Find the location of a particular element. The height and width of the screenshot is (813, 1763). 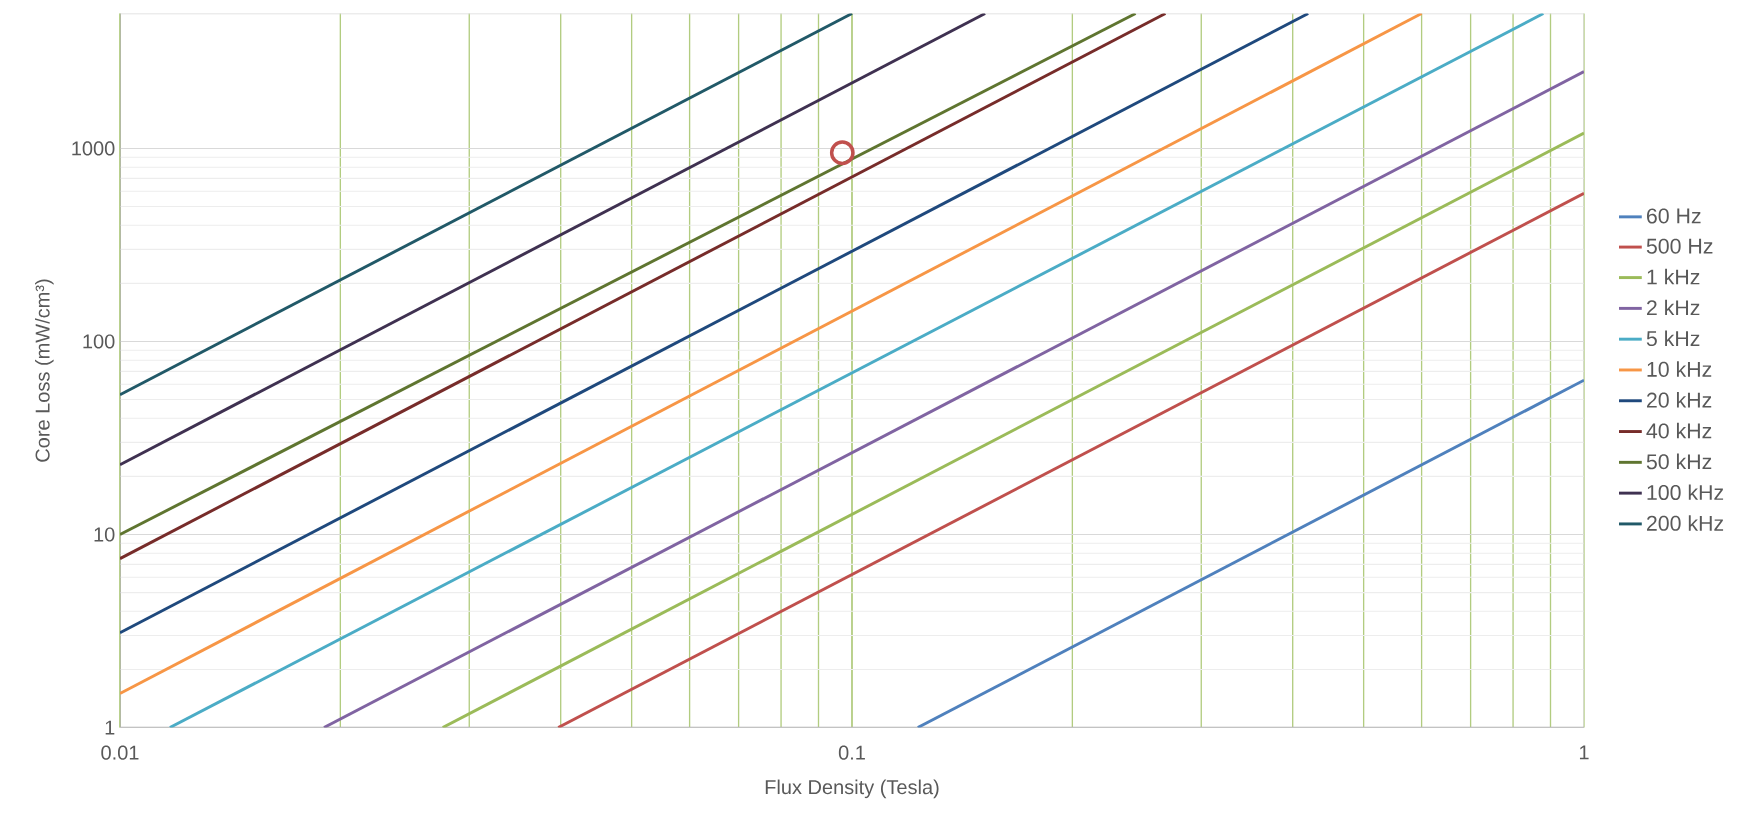

legend-label: 50 kHz is located at coordinates (1679, 461).